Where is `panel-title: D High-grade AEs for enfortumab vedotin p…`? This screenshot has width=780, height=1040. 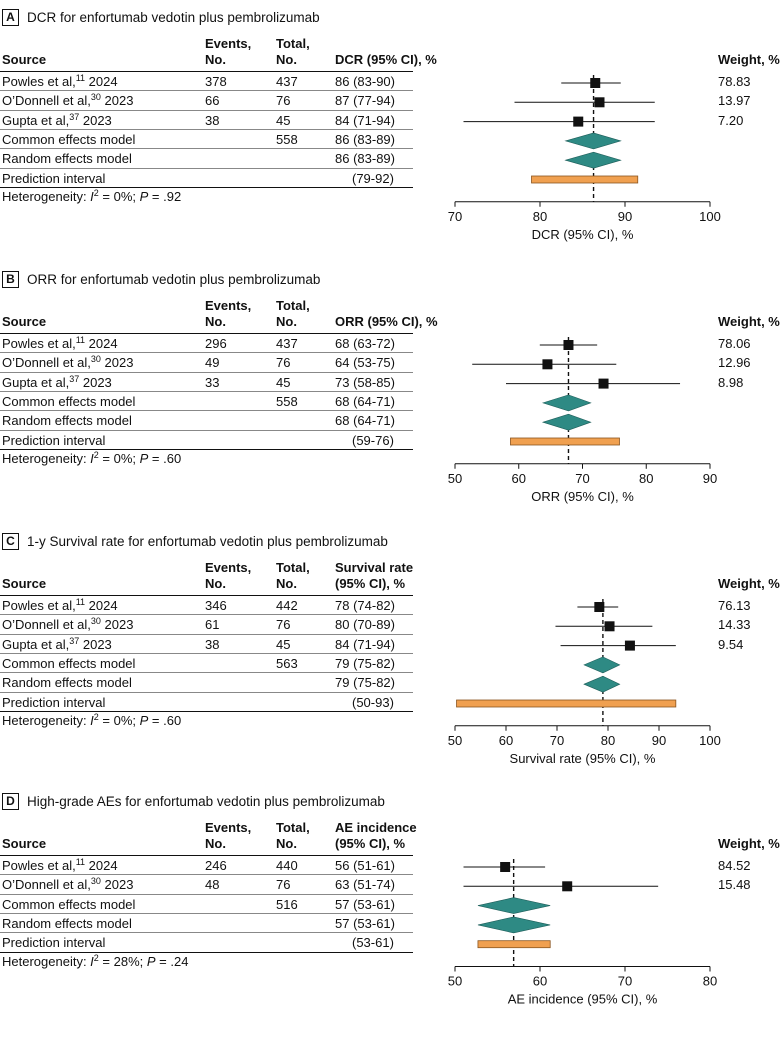
panel-title: D High-grade AEs for enfortumab vedotin p… is located at coordinates (193, 801).